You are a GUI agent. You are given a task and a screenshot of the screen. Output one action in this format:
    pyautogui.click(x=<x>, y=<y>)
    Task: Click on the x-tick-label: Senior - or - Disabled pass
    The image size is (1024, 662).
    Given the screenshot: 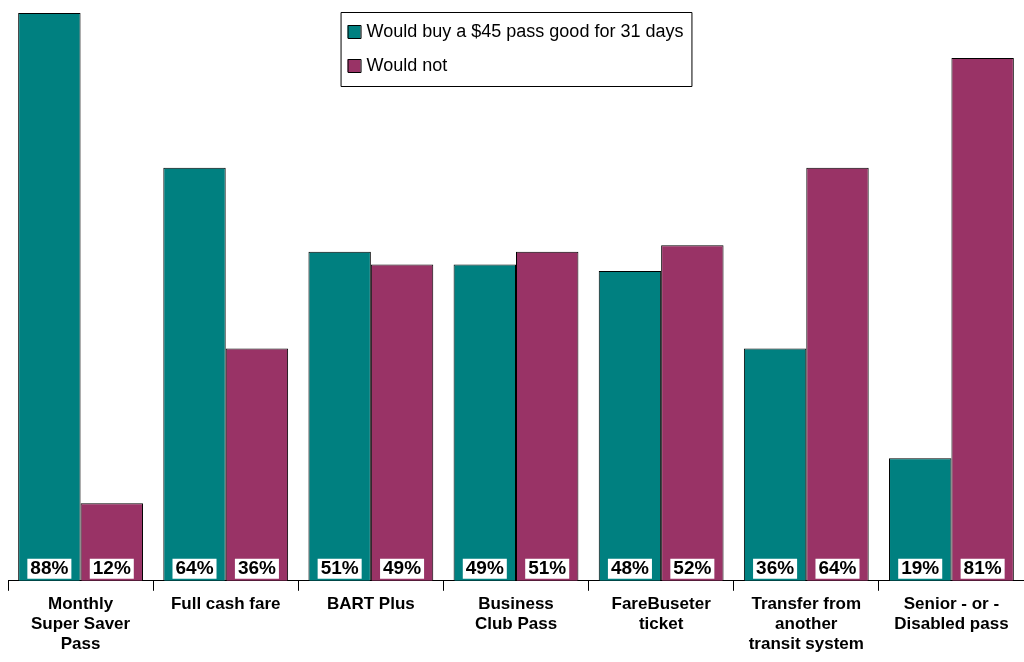 What is the action you would take?
    pyautogui.click(x=951, y=613)
    